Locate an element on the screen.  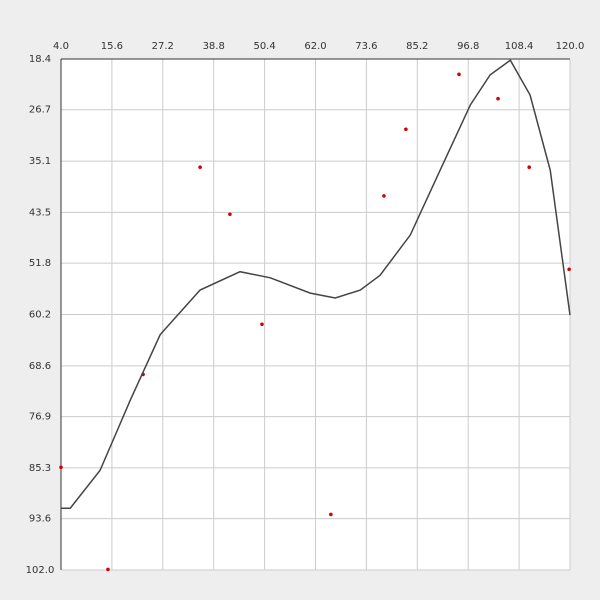
y-tick-label: 85.3 is located at coordinates (40, 468).